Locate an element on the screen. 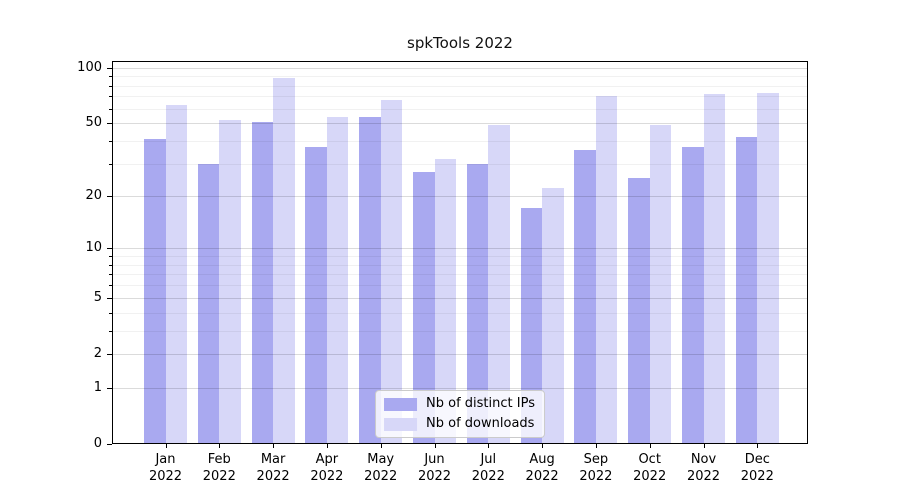 The width and height of the screenshot is (900, 500). legend-item-downloads: Nb of downloads is located at coordinates (459, 424).